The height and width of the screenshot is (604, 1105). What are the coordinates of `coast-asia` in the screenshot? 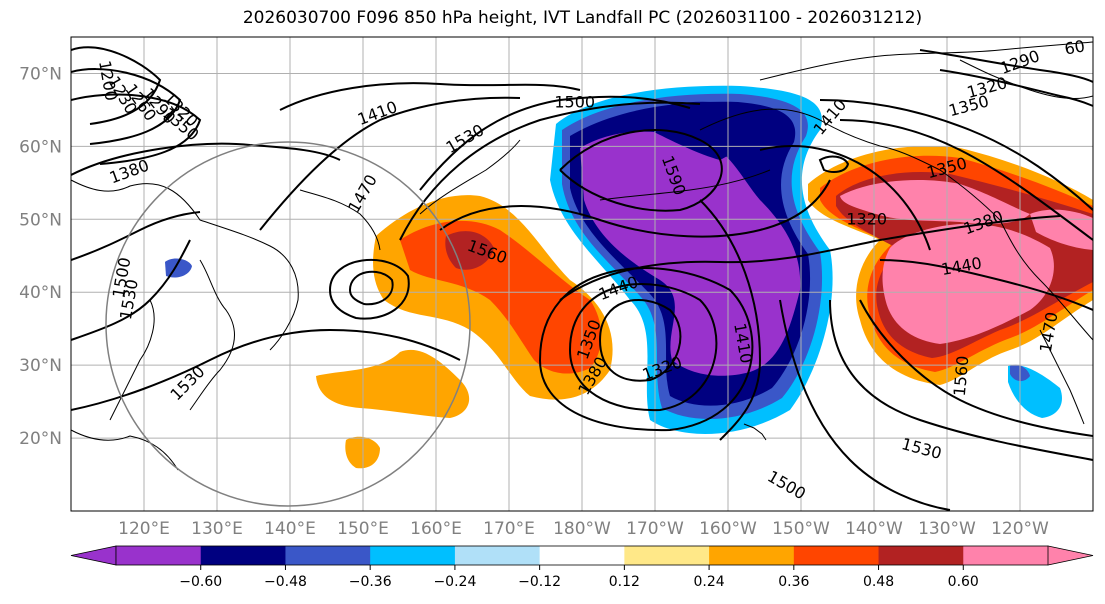 It's located at (226, 325).